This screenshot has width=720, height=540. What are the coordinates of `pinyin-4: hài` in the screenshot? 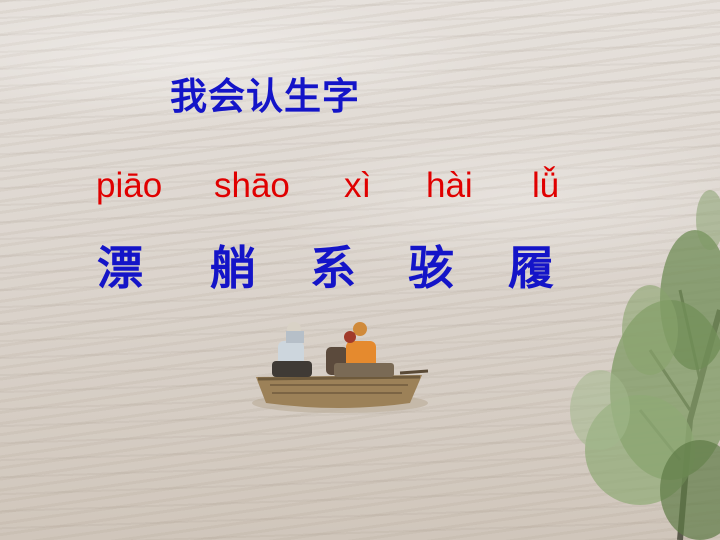 It's located at (449, 185).